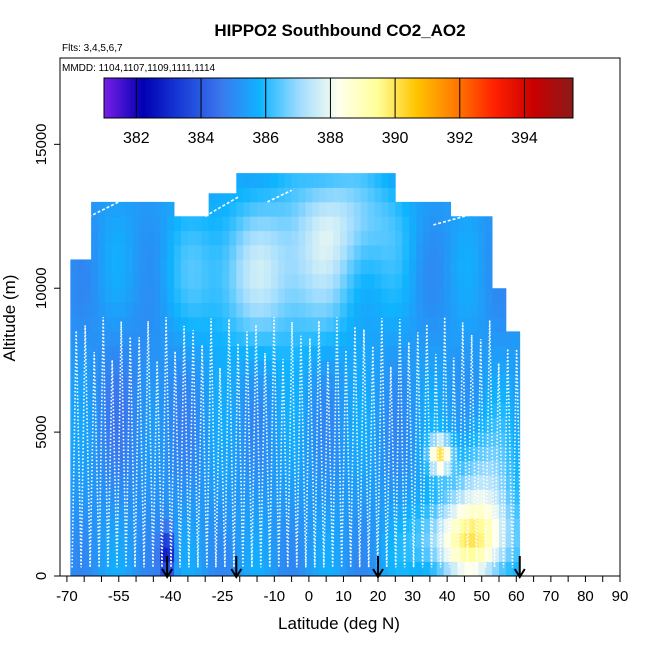 This screenshot has height=650, width=650. I want to click on flight-marker-arrowhead, so click(167, 573).